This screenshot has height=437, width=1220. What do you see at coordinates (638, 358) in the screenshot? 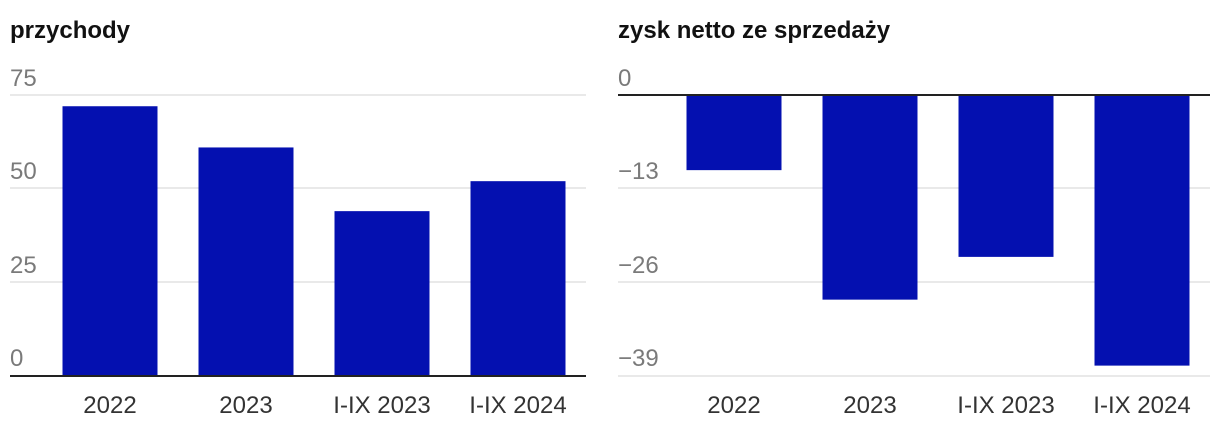
I see `net-profit-ytick-label: −39` at bounding box center [638, 358].